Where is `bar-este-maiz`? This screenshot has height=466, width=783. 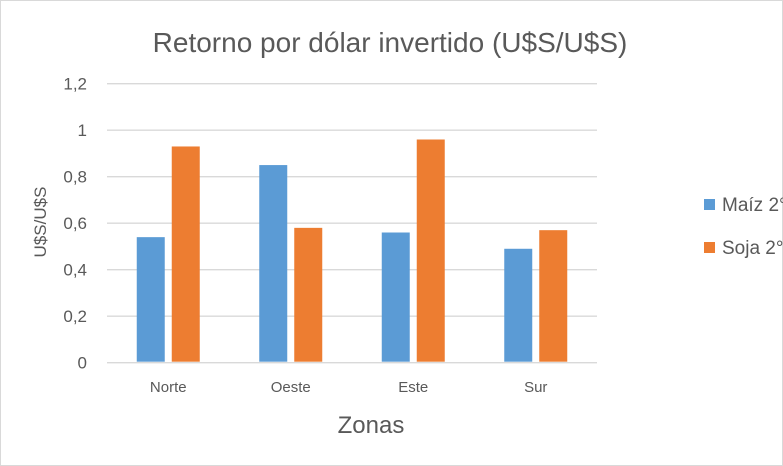 bar-este-maiz is located at coordinates (395, 297).